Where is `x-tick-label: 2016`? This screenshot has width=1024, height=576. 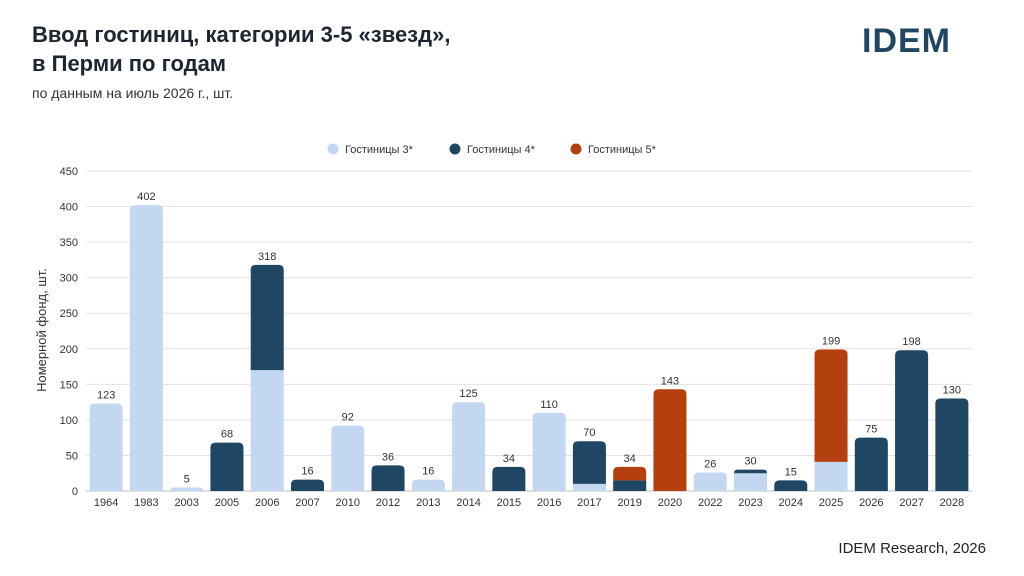 x-tick-label: 2016 is located at coordinates (549, 503).